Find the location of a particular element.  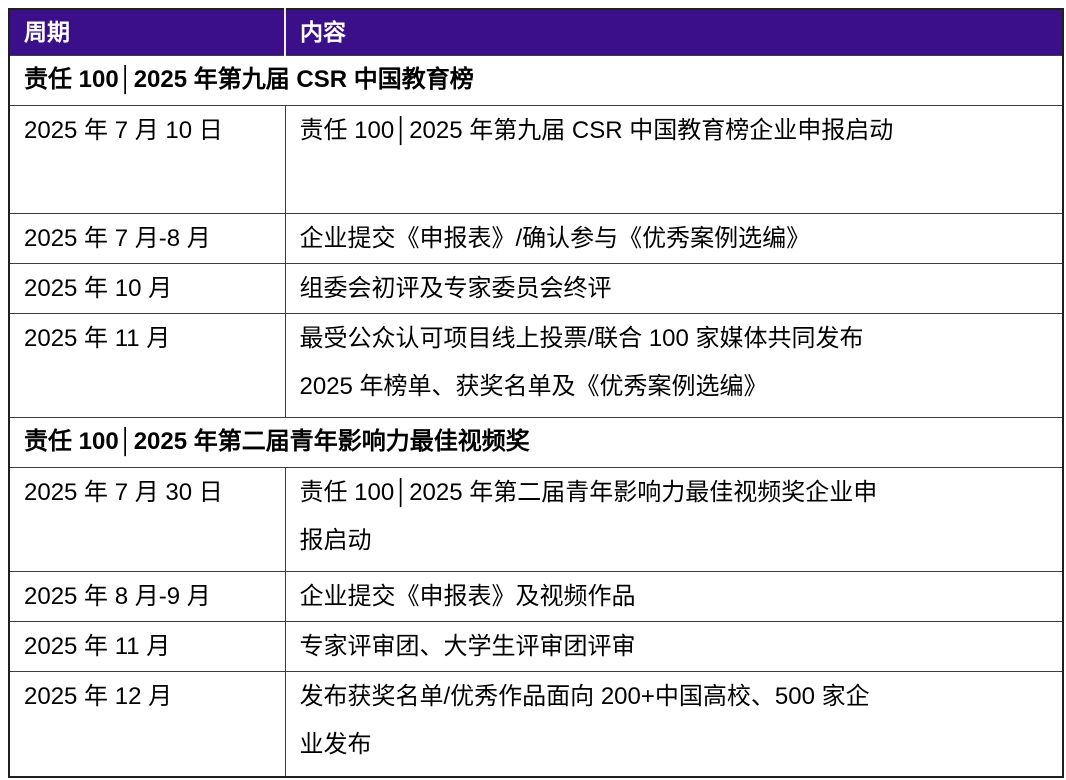

period-cell: 2025 年 12 月 is located at coordinates (147, 724).